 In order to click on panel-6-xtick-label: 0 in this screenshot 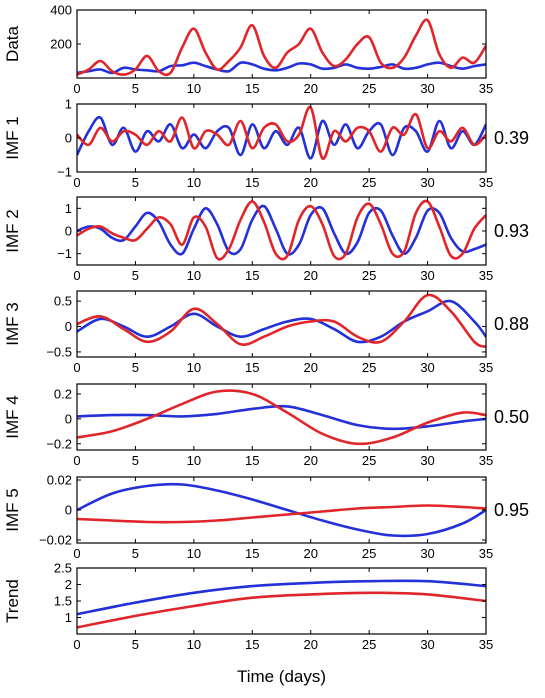, I will do `click(76, 644)`.